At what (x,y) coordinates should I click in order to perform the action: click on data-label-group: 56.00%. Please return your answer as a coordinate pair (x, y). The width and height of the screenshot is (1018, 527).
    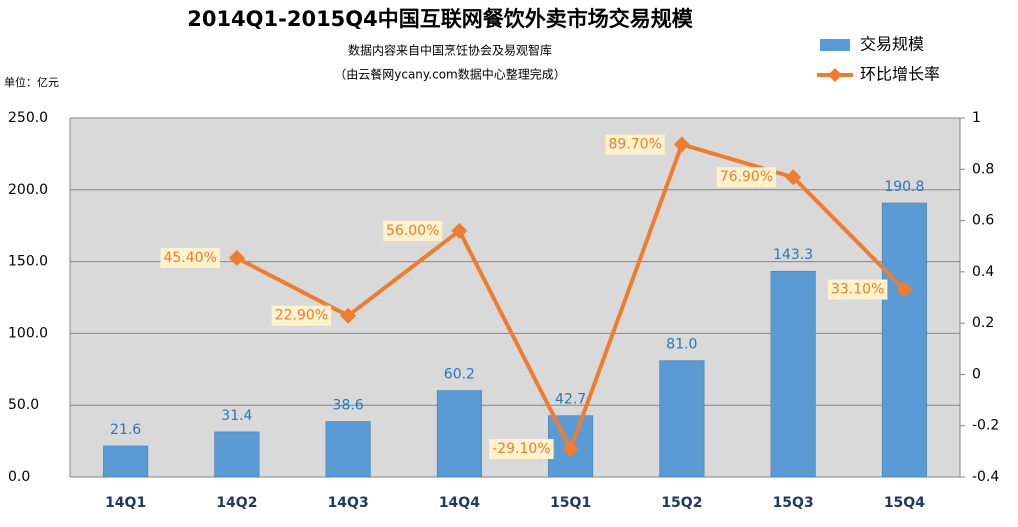
    Looking at the image, I should click on (412, 230).